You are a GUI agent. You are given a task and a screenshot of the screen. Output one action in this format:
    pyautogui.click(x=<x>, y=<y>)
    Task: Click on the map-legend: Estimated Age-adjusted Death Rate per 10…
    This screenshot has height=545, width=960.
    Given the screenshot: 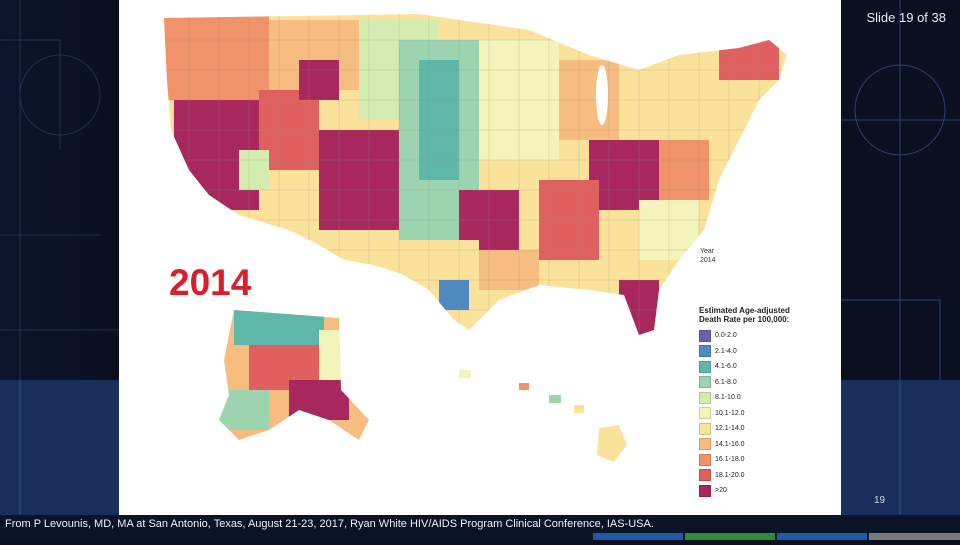 What is the action you would take?
    pyautogui.click(x=764, y=402)
    